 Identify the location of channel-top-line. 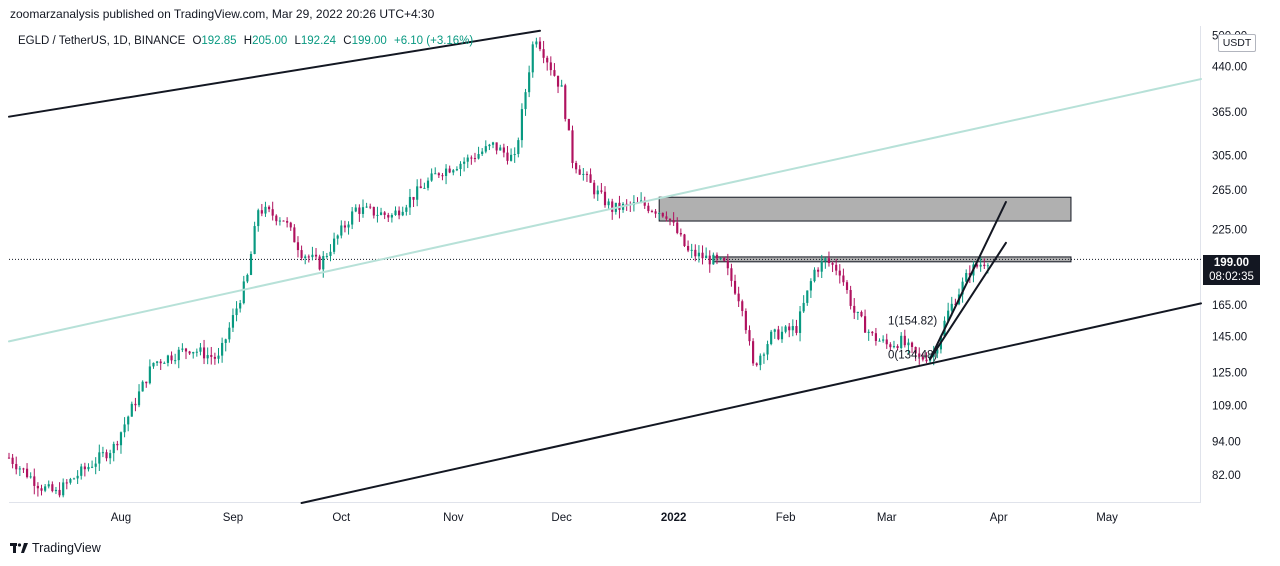
(274, 73).